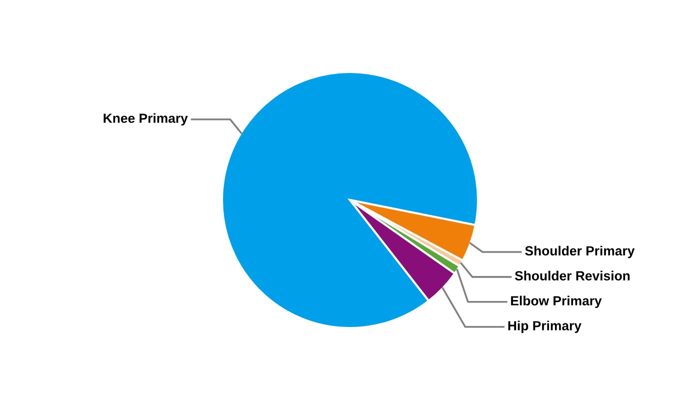 The image size is (700, 400). I want to click on slice-label: Shoulder Primary, so click(580, 252).